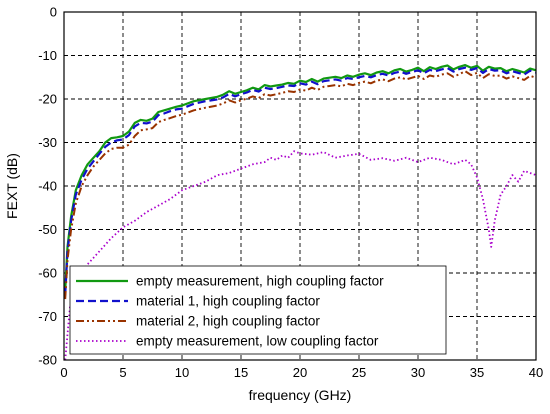 This screenshot has width=550, height=414. I want to click on legend-label: empty measurement, high coupling factor, so click(260, 281).